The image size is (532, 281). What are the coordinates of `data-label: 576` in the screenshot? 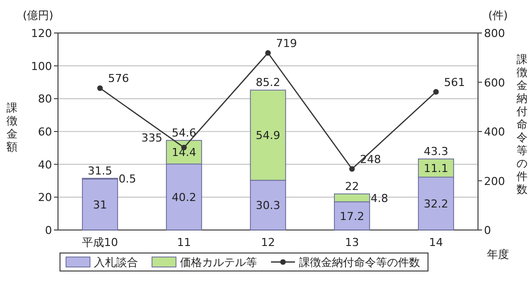 It's located at (118, 79).